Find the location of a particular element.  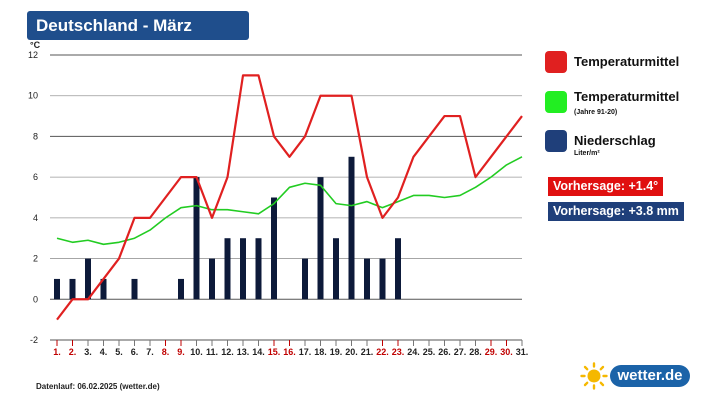

legend-swatch-precipitation is located at coordinates (556, 141).